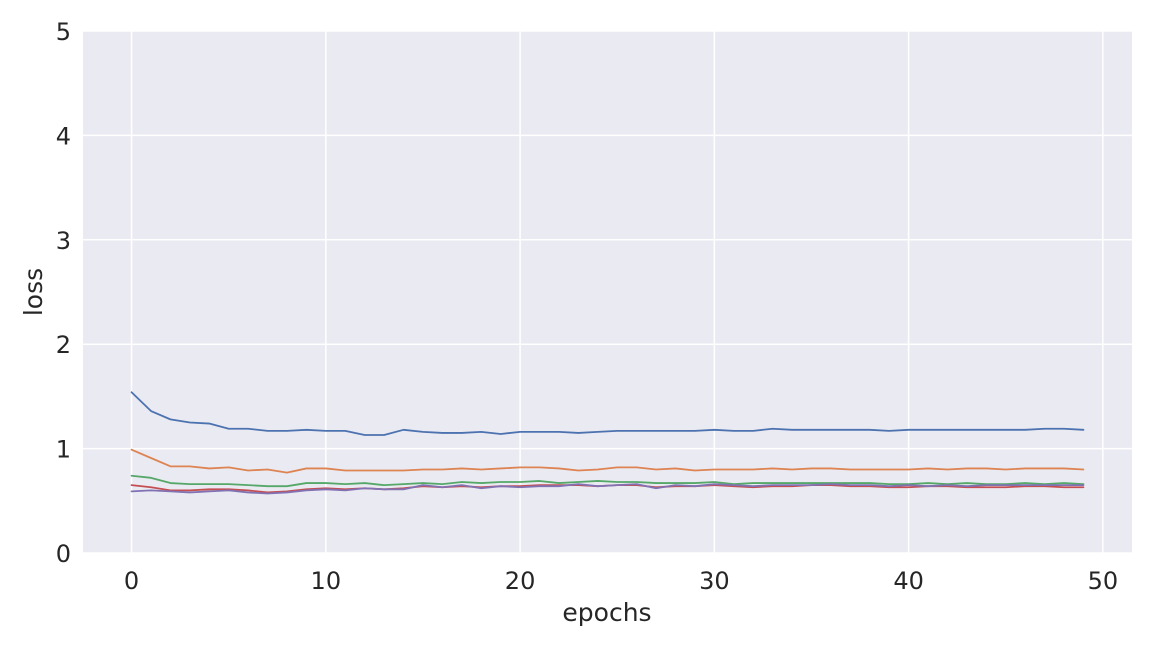 The width and height of the screenshot is (1152, 648). Describe the element at coordinates (63, 450) in the screenshot. I see `y-tick-label: 1` at that location.